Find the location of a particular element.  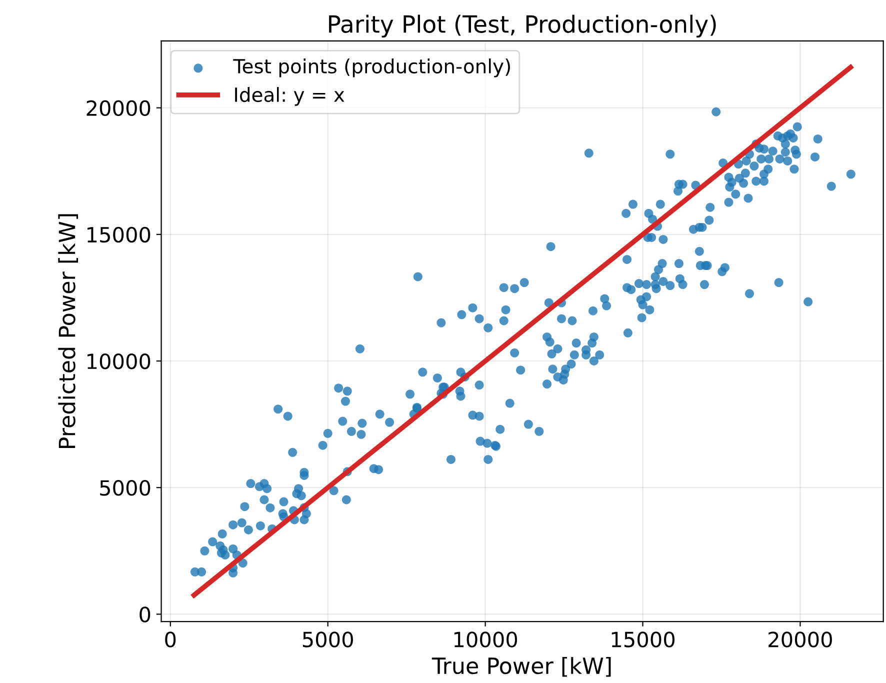

x-axis-title: True Power [kW] is located at coordinates (521, 666).